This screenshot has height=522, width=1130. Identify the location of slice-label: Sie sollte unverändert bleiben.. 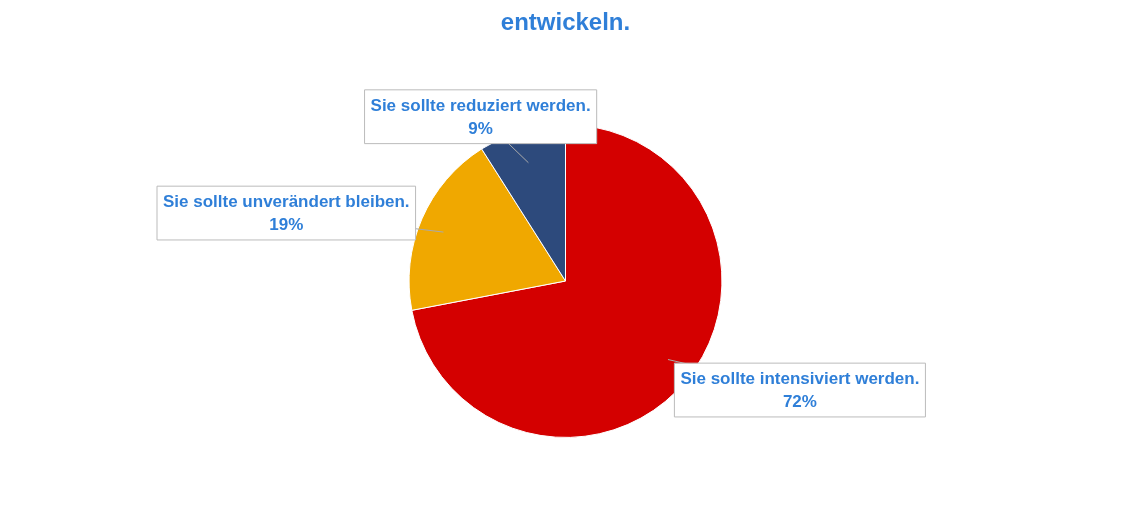
(286, 202).